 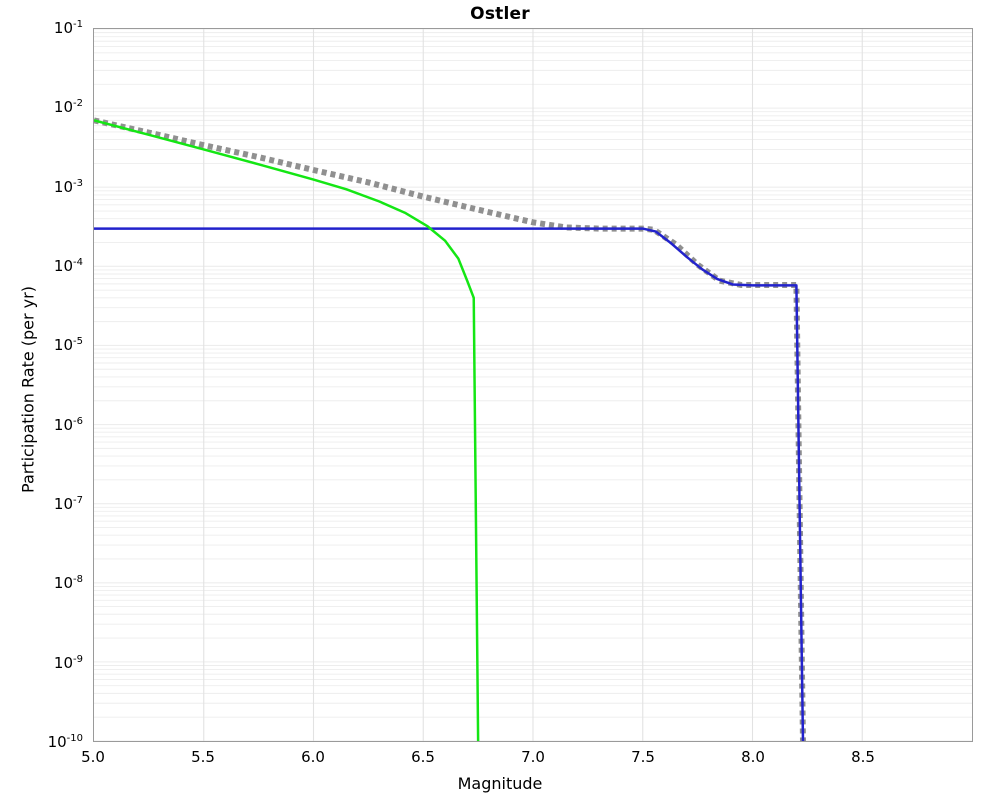 What do you see at coordinates (423, 757) in the screenshot?
I see `x-tick-label: 6.5` at bounding box center [423, 757].